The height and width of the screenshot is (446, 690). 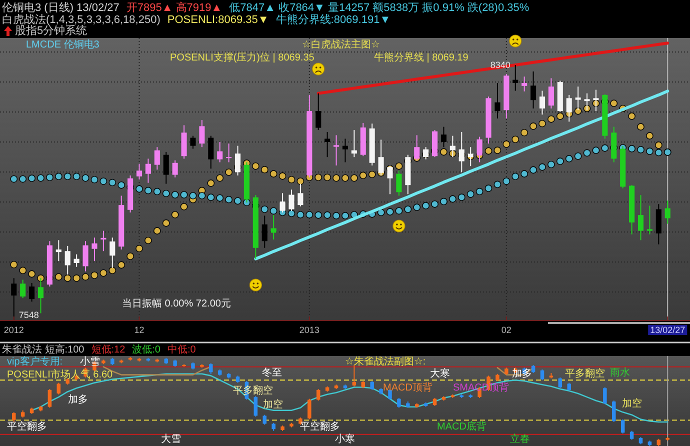 What do you see at coordinates (379, 7) in the screenshot?
I see `text: 低7847▲ 收7864▼ 量14257 额5838万 振0.91% 跌(28)0.35%` at bounding box center [379, 7].